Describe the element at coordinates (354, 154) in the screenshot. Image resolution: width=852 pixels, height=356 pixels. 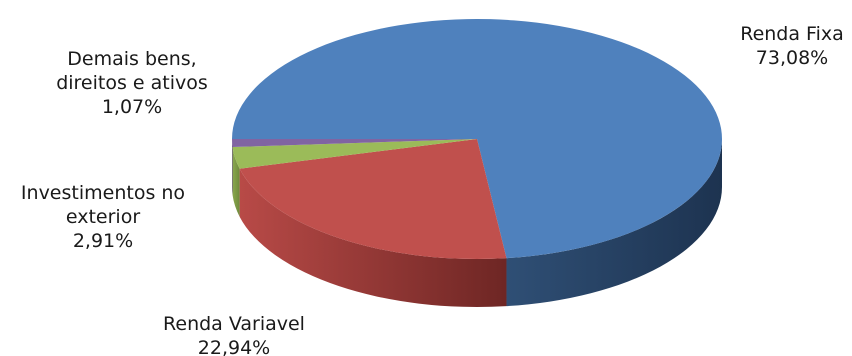
I see `pie-slice-investimentos-no-exterior` at that location.